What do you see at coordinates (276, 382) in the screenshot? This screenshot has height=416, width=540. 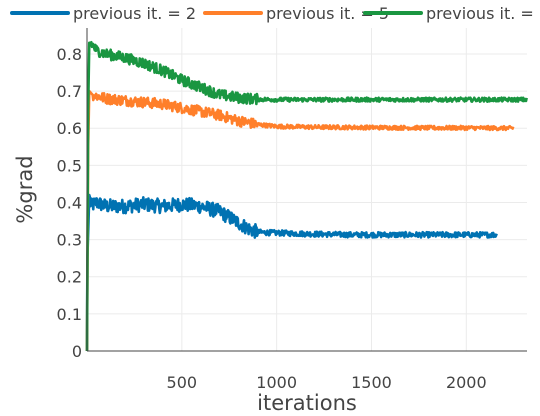 I see `x-tick-label: 1000` at bounding box center [276, 382].